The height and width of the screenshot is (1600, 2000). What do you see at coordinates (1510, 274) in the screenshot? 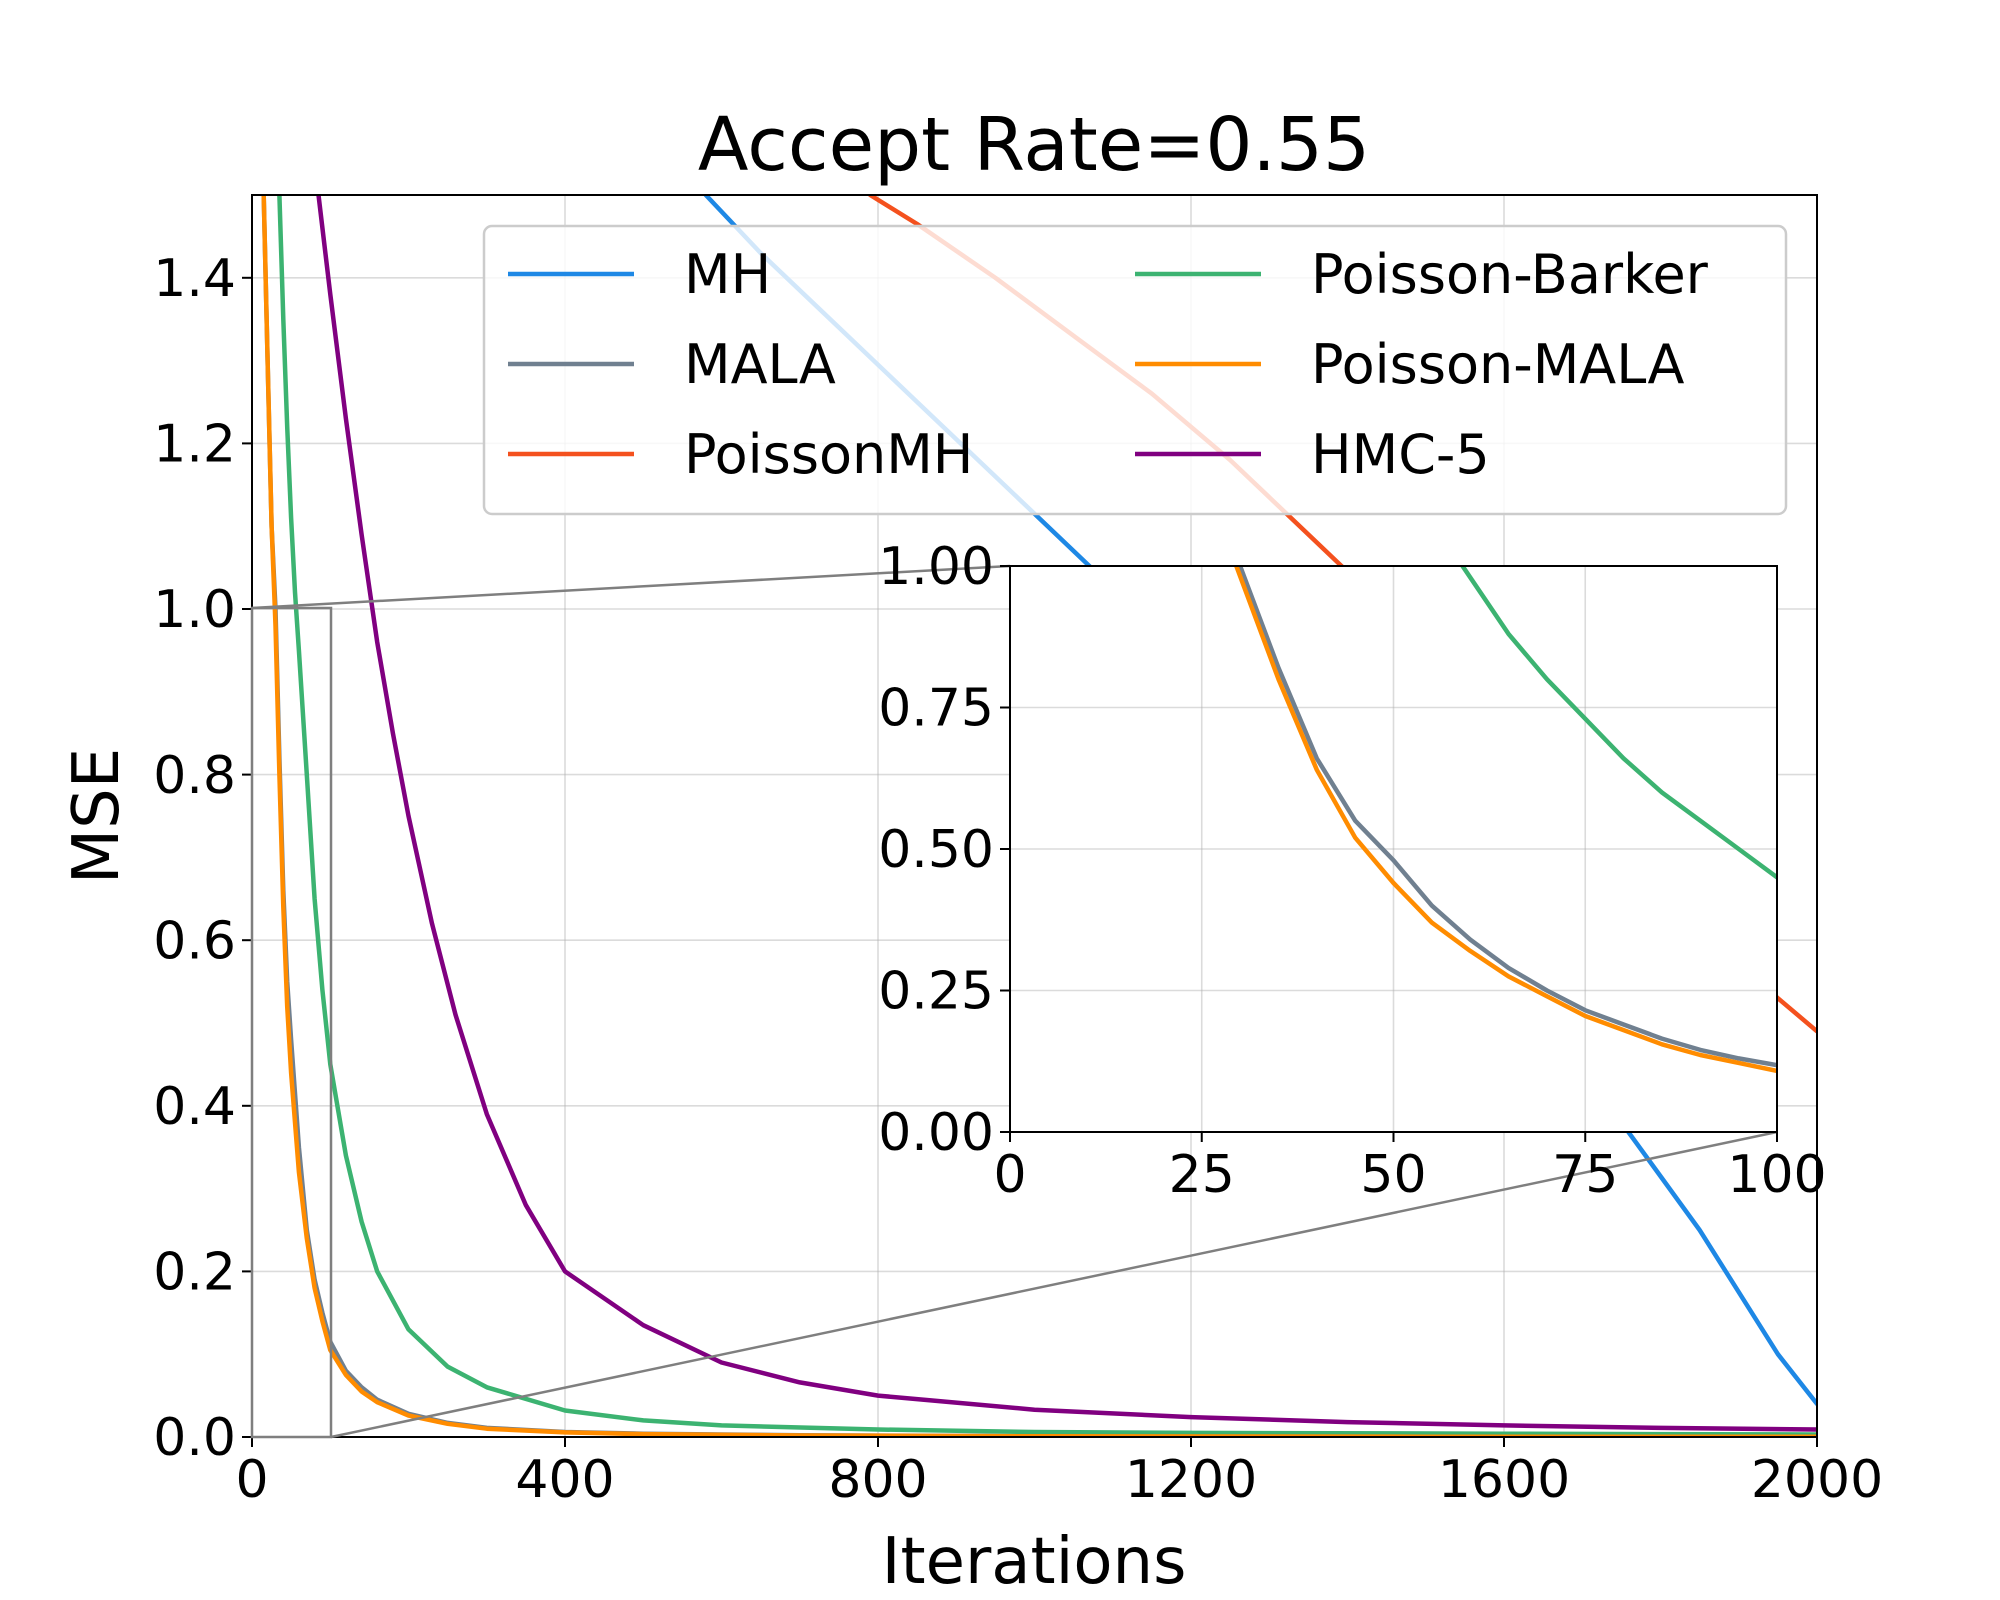
I see `legend-label-poisson-barker: Poisson-Barker` at bounding box center [1510, 274].